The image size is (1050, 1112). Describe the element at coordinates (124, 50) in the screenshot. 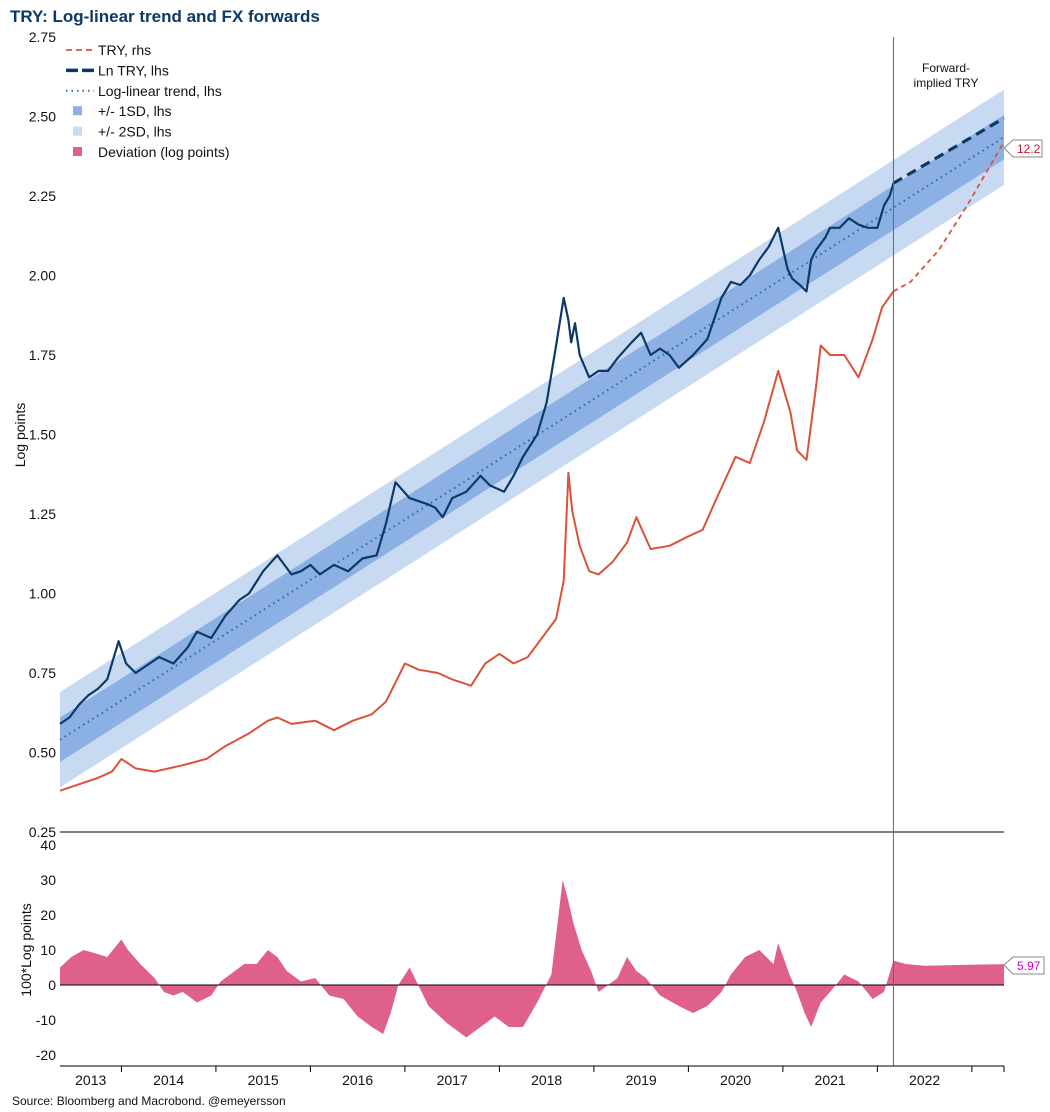

I see `legend-label: TRY, rhs` at that location.